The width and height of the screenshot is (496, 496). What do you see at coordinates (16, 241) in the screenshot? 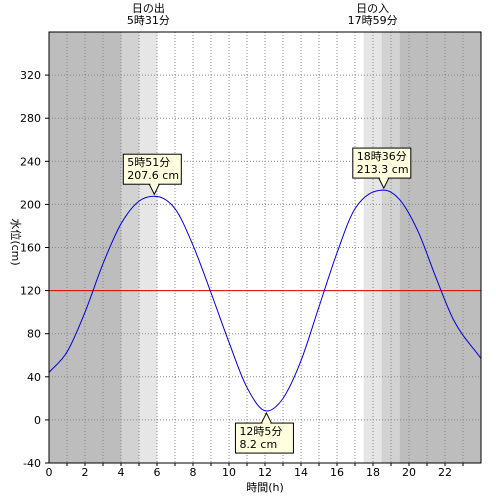
I see `y-axis-label: 水位(cm)` at bounding box center [16, 241].